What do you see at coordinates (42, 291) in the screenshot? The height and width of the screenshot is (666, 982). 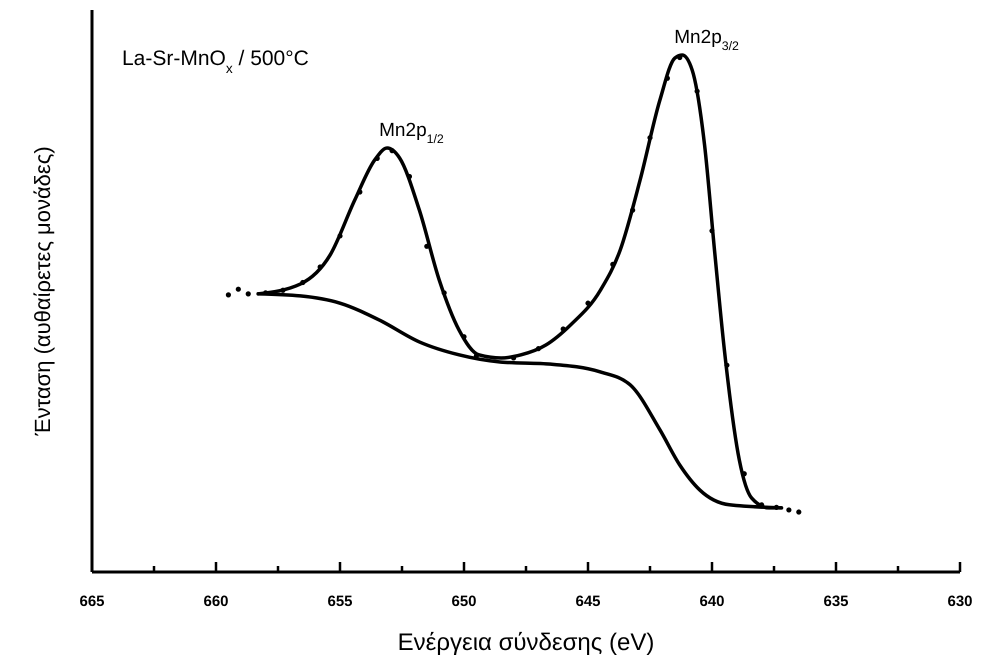 I see `y-axis-title: Ένταση (αυθαίρετες μονάδες)` at bounding box center [42, 291].